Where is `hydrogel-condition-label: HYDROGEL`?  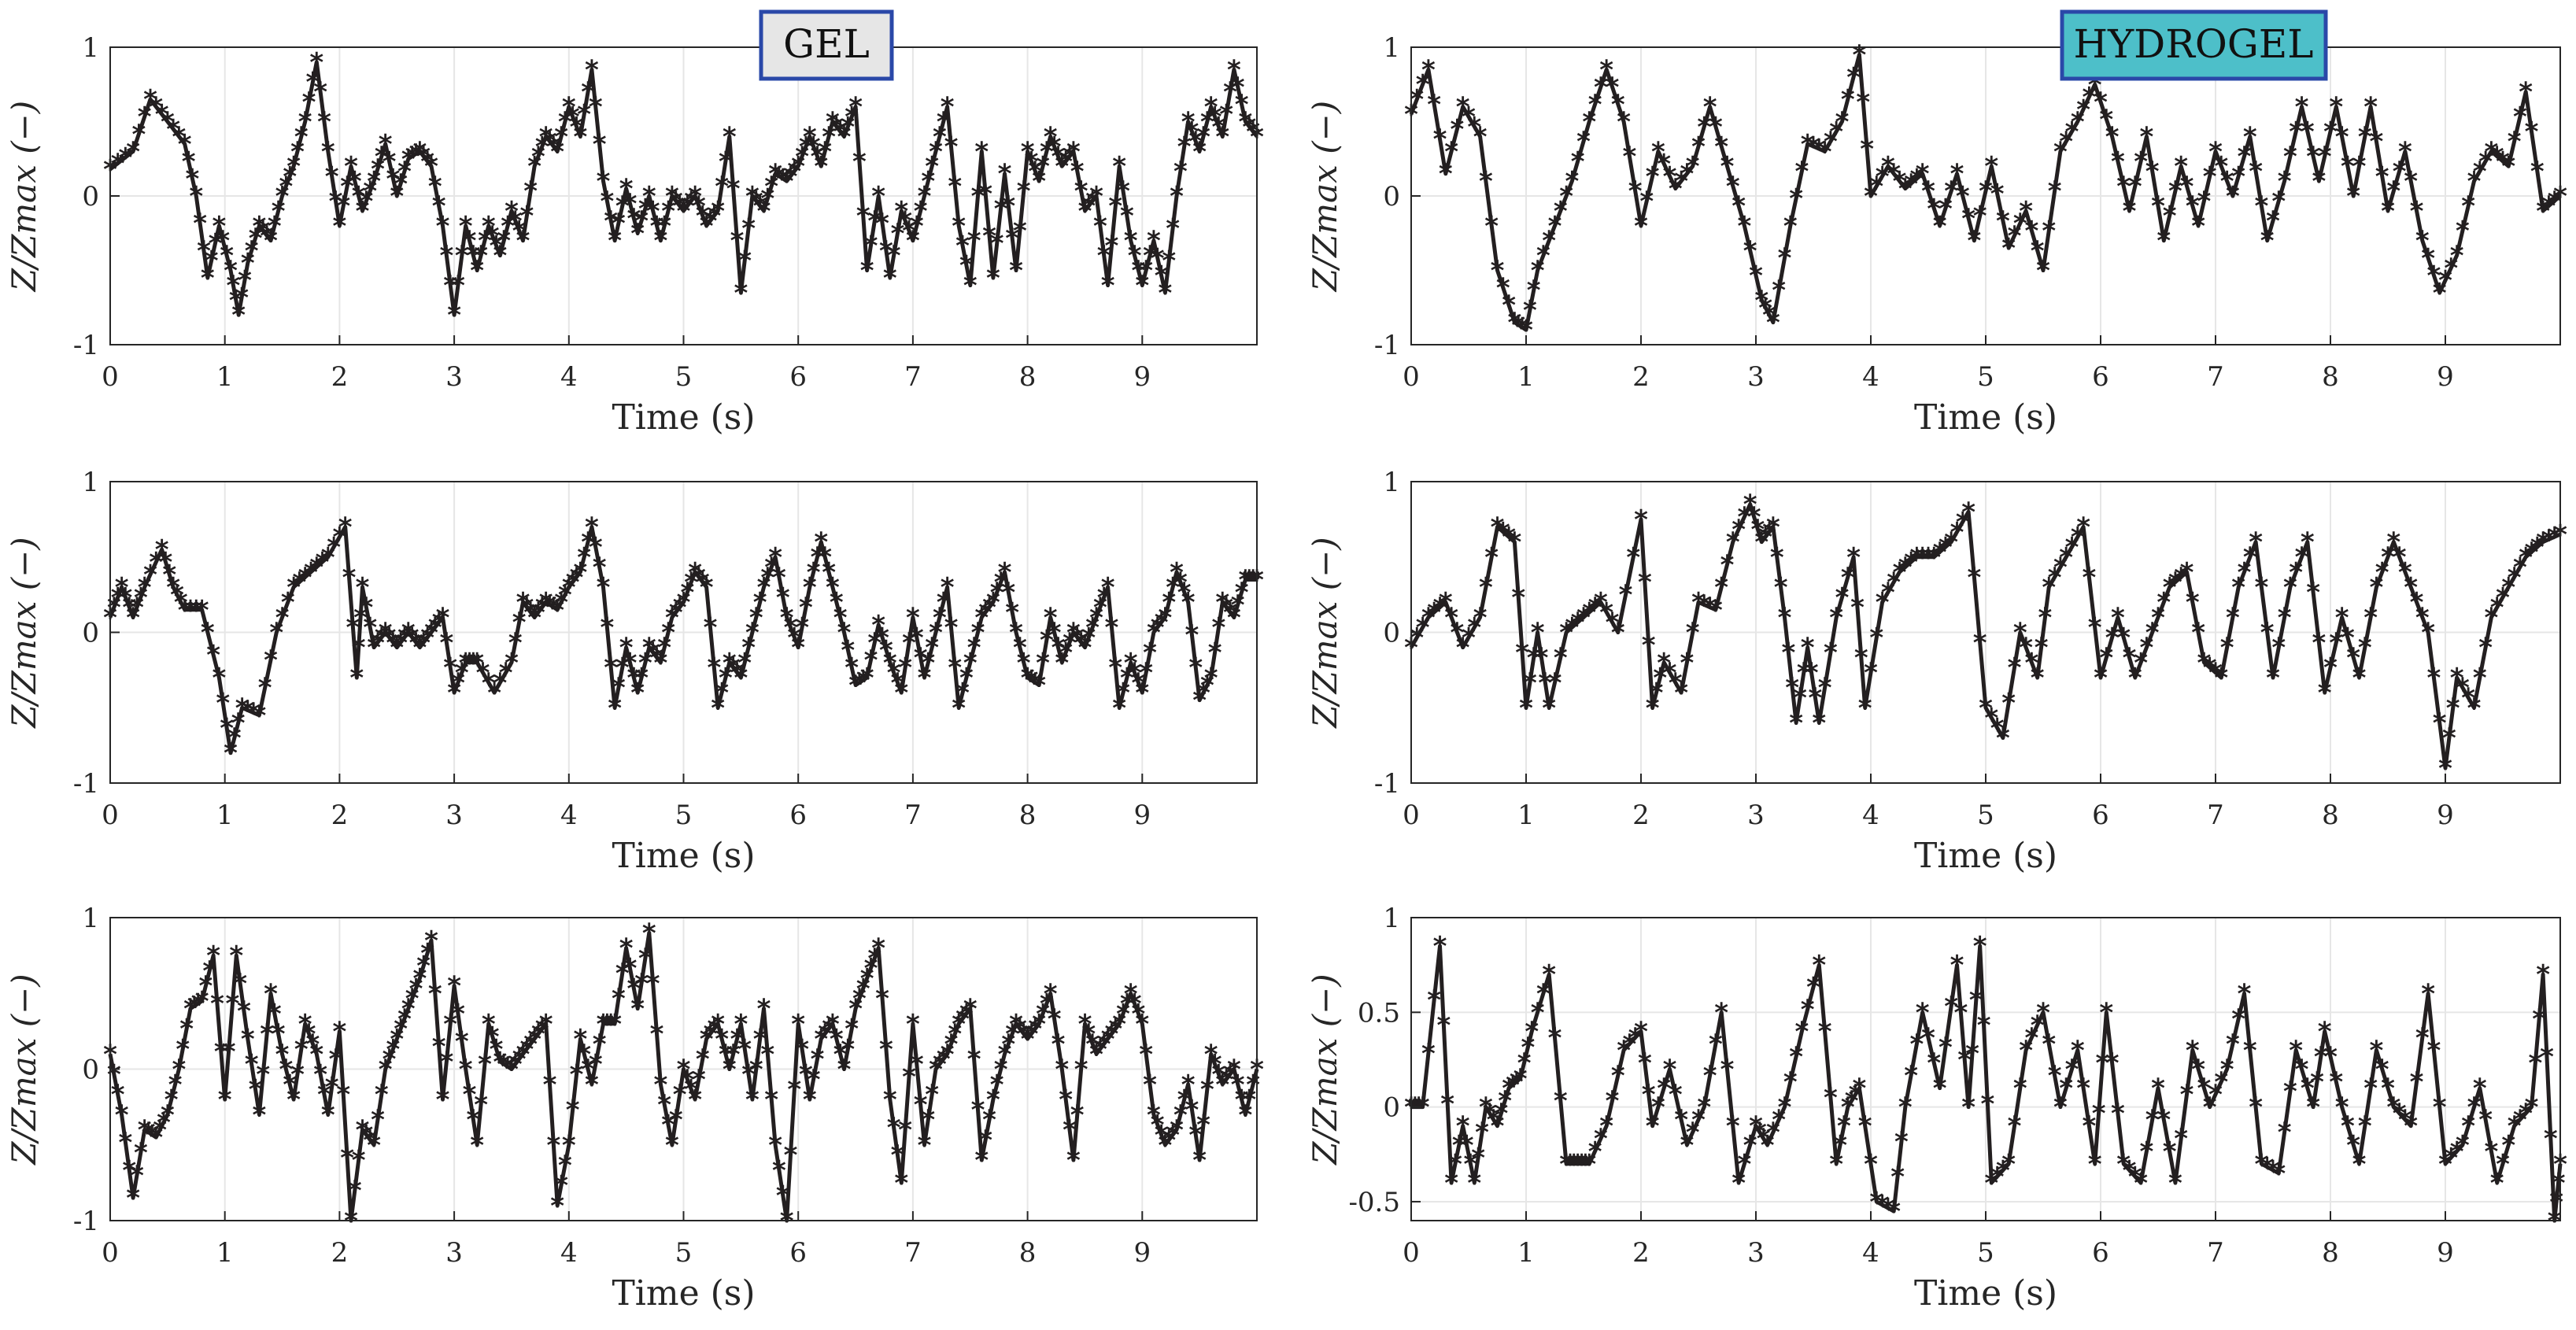
hydrogel-condition-label: HYDROGEL is located at coordinates (2194, 45).